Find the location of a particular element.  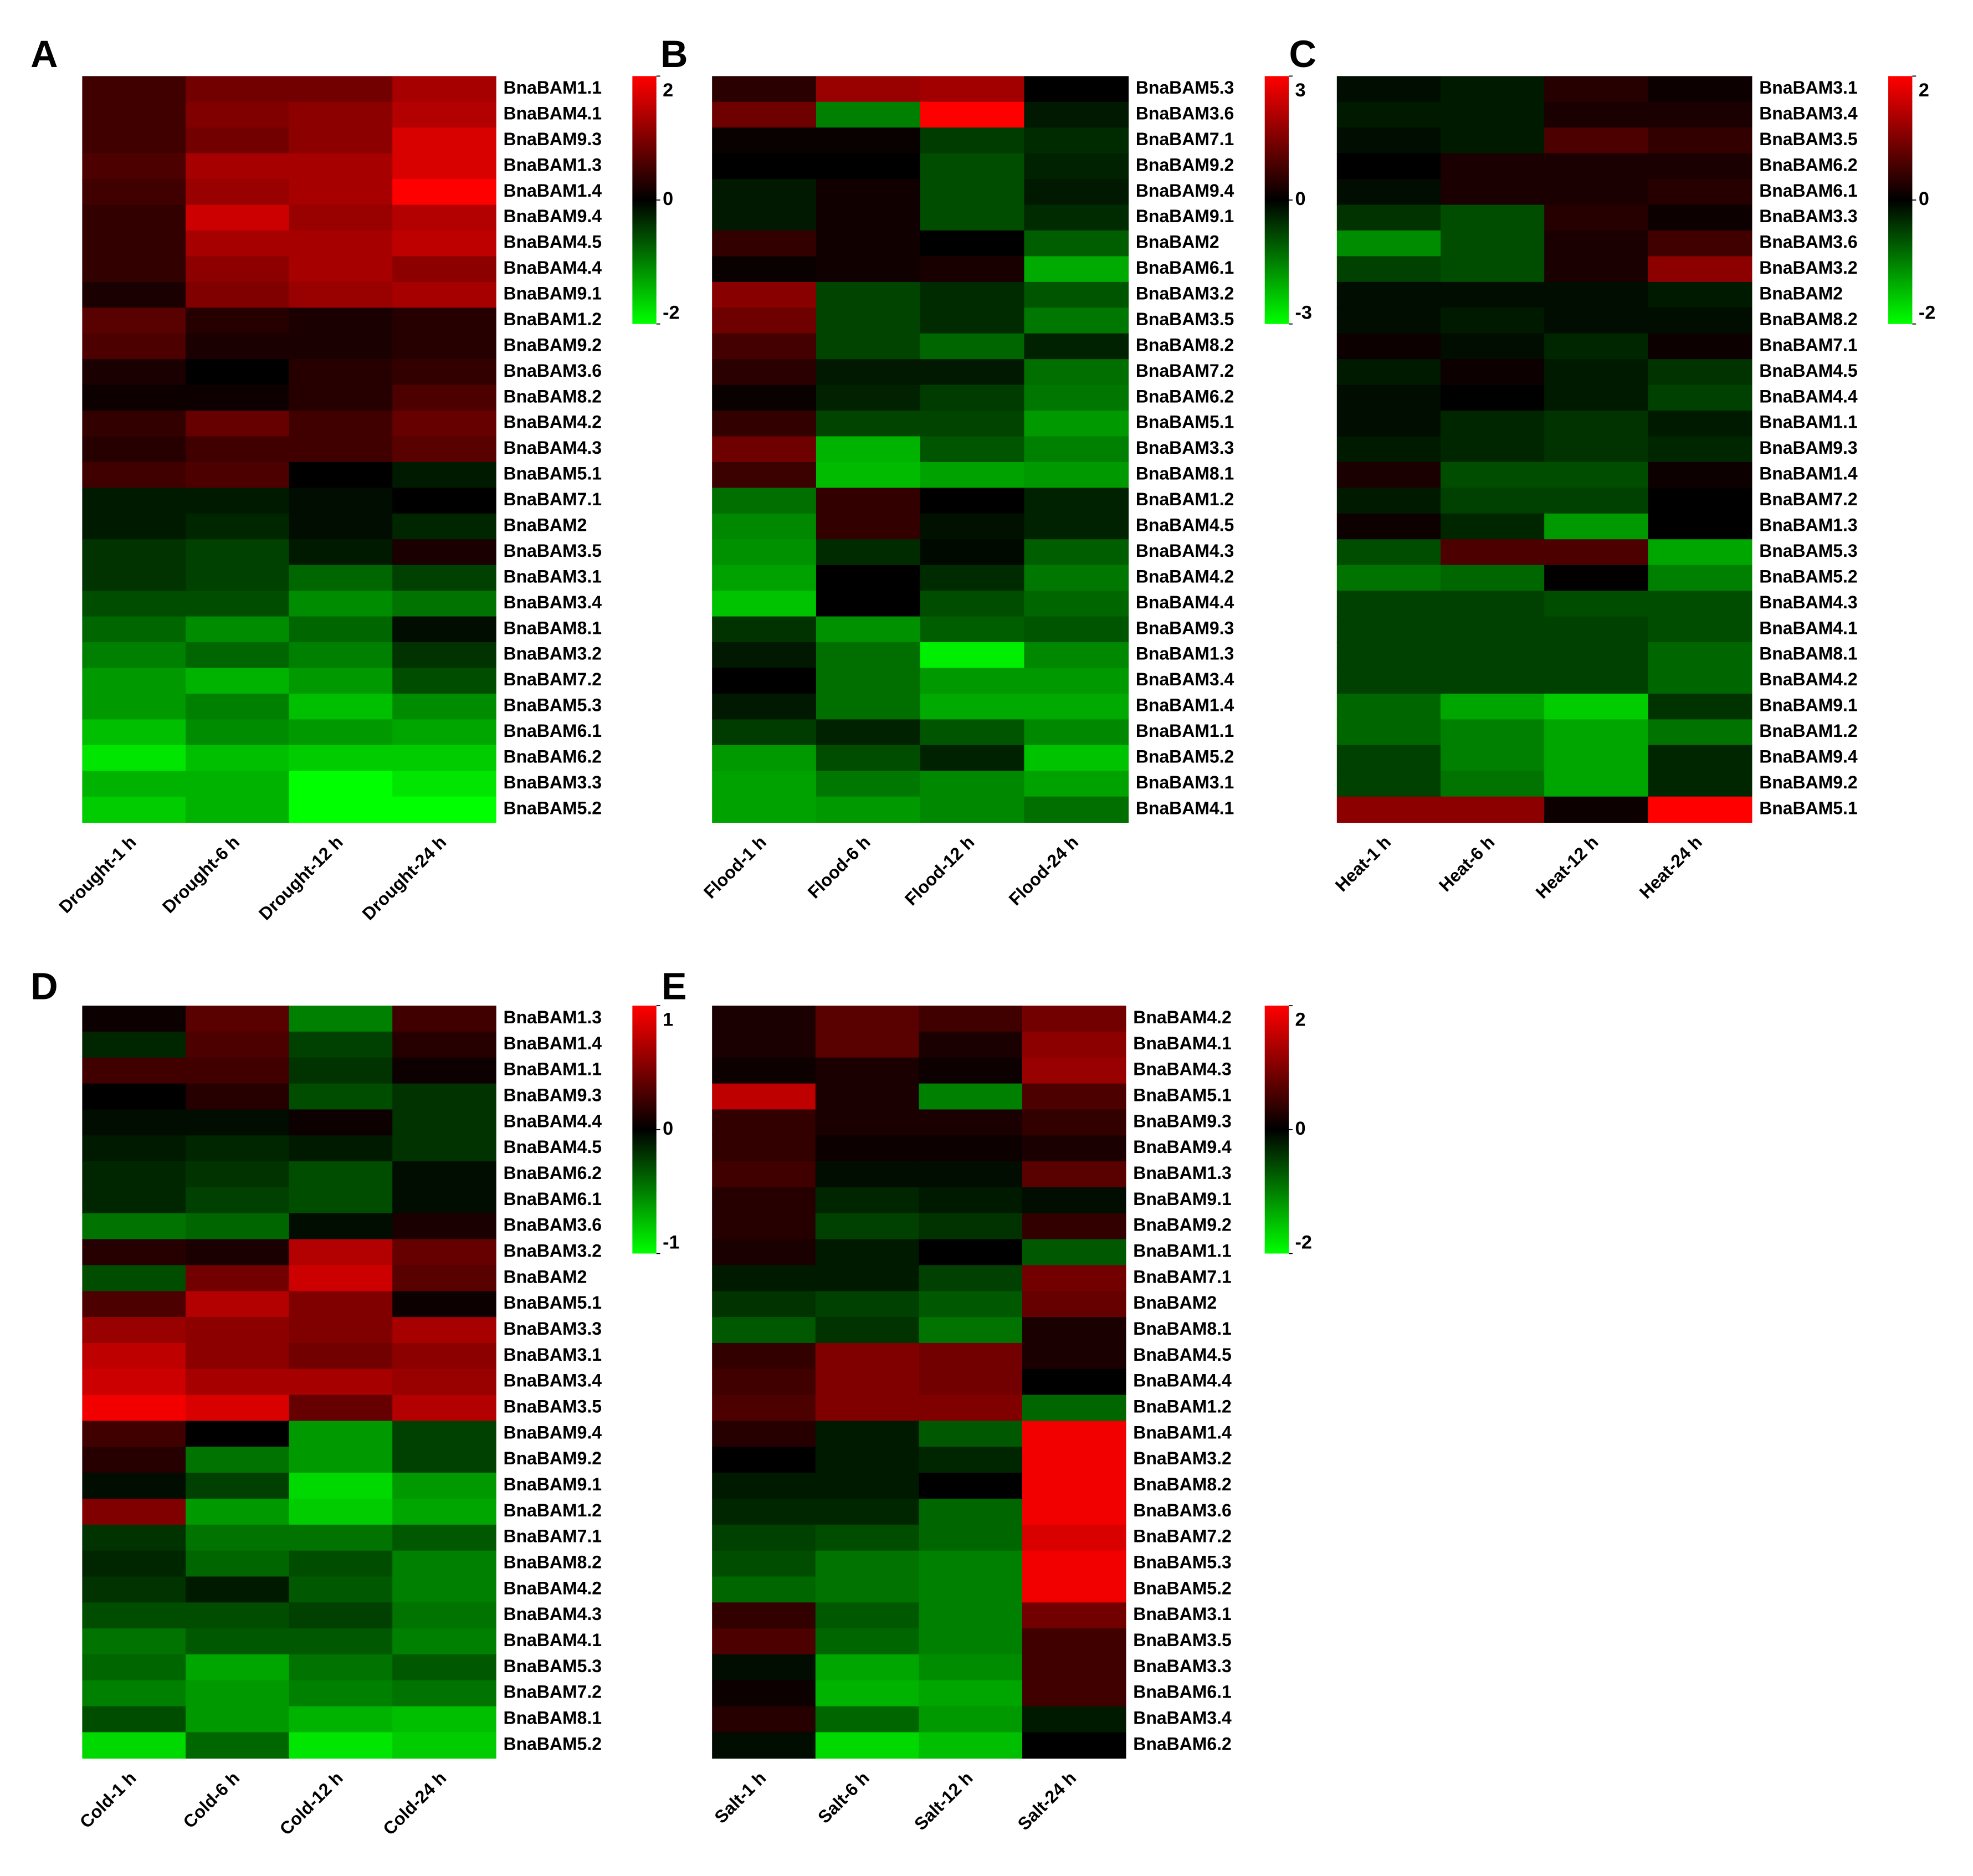

row-label: BnaBAM9.3 is located at coordinates (1185, 628).